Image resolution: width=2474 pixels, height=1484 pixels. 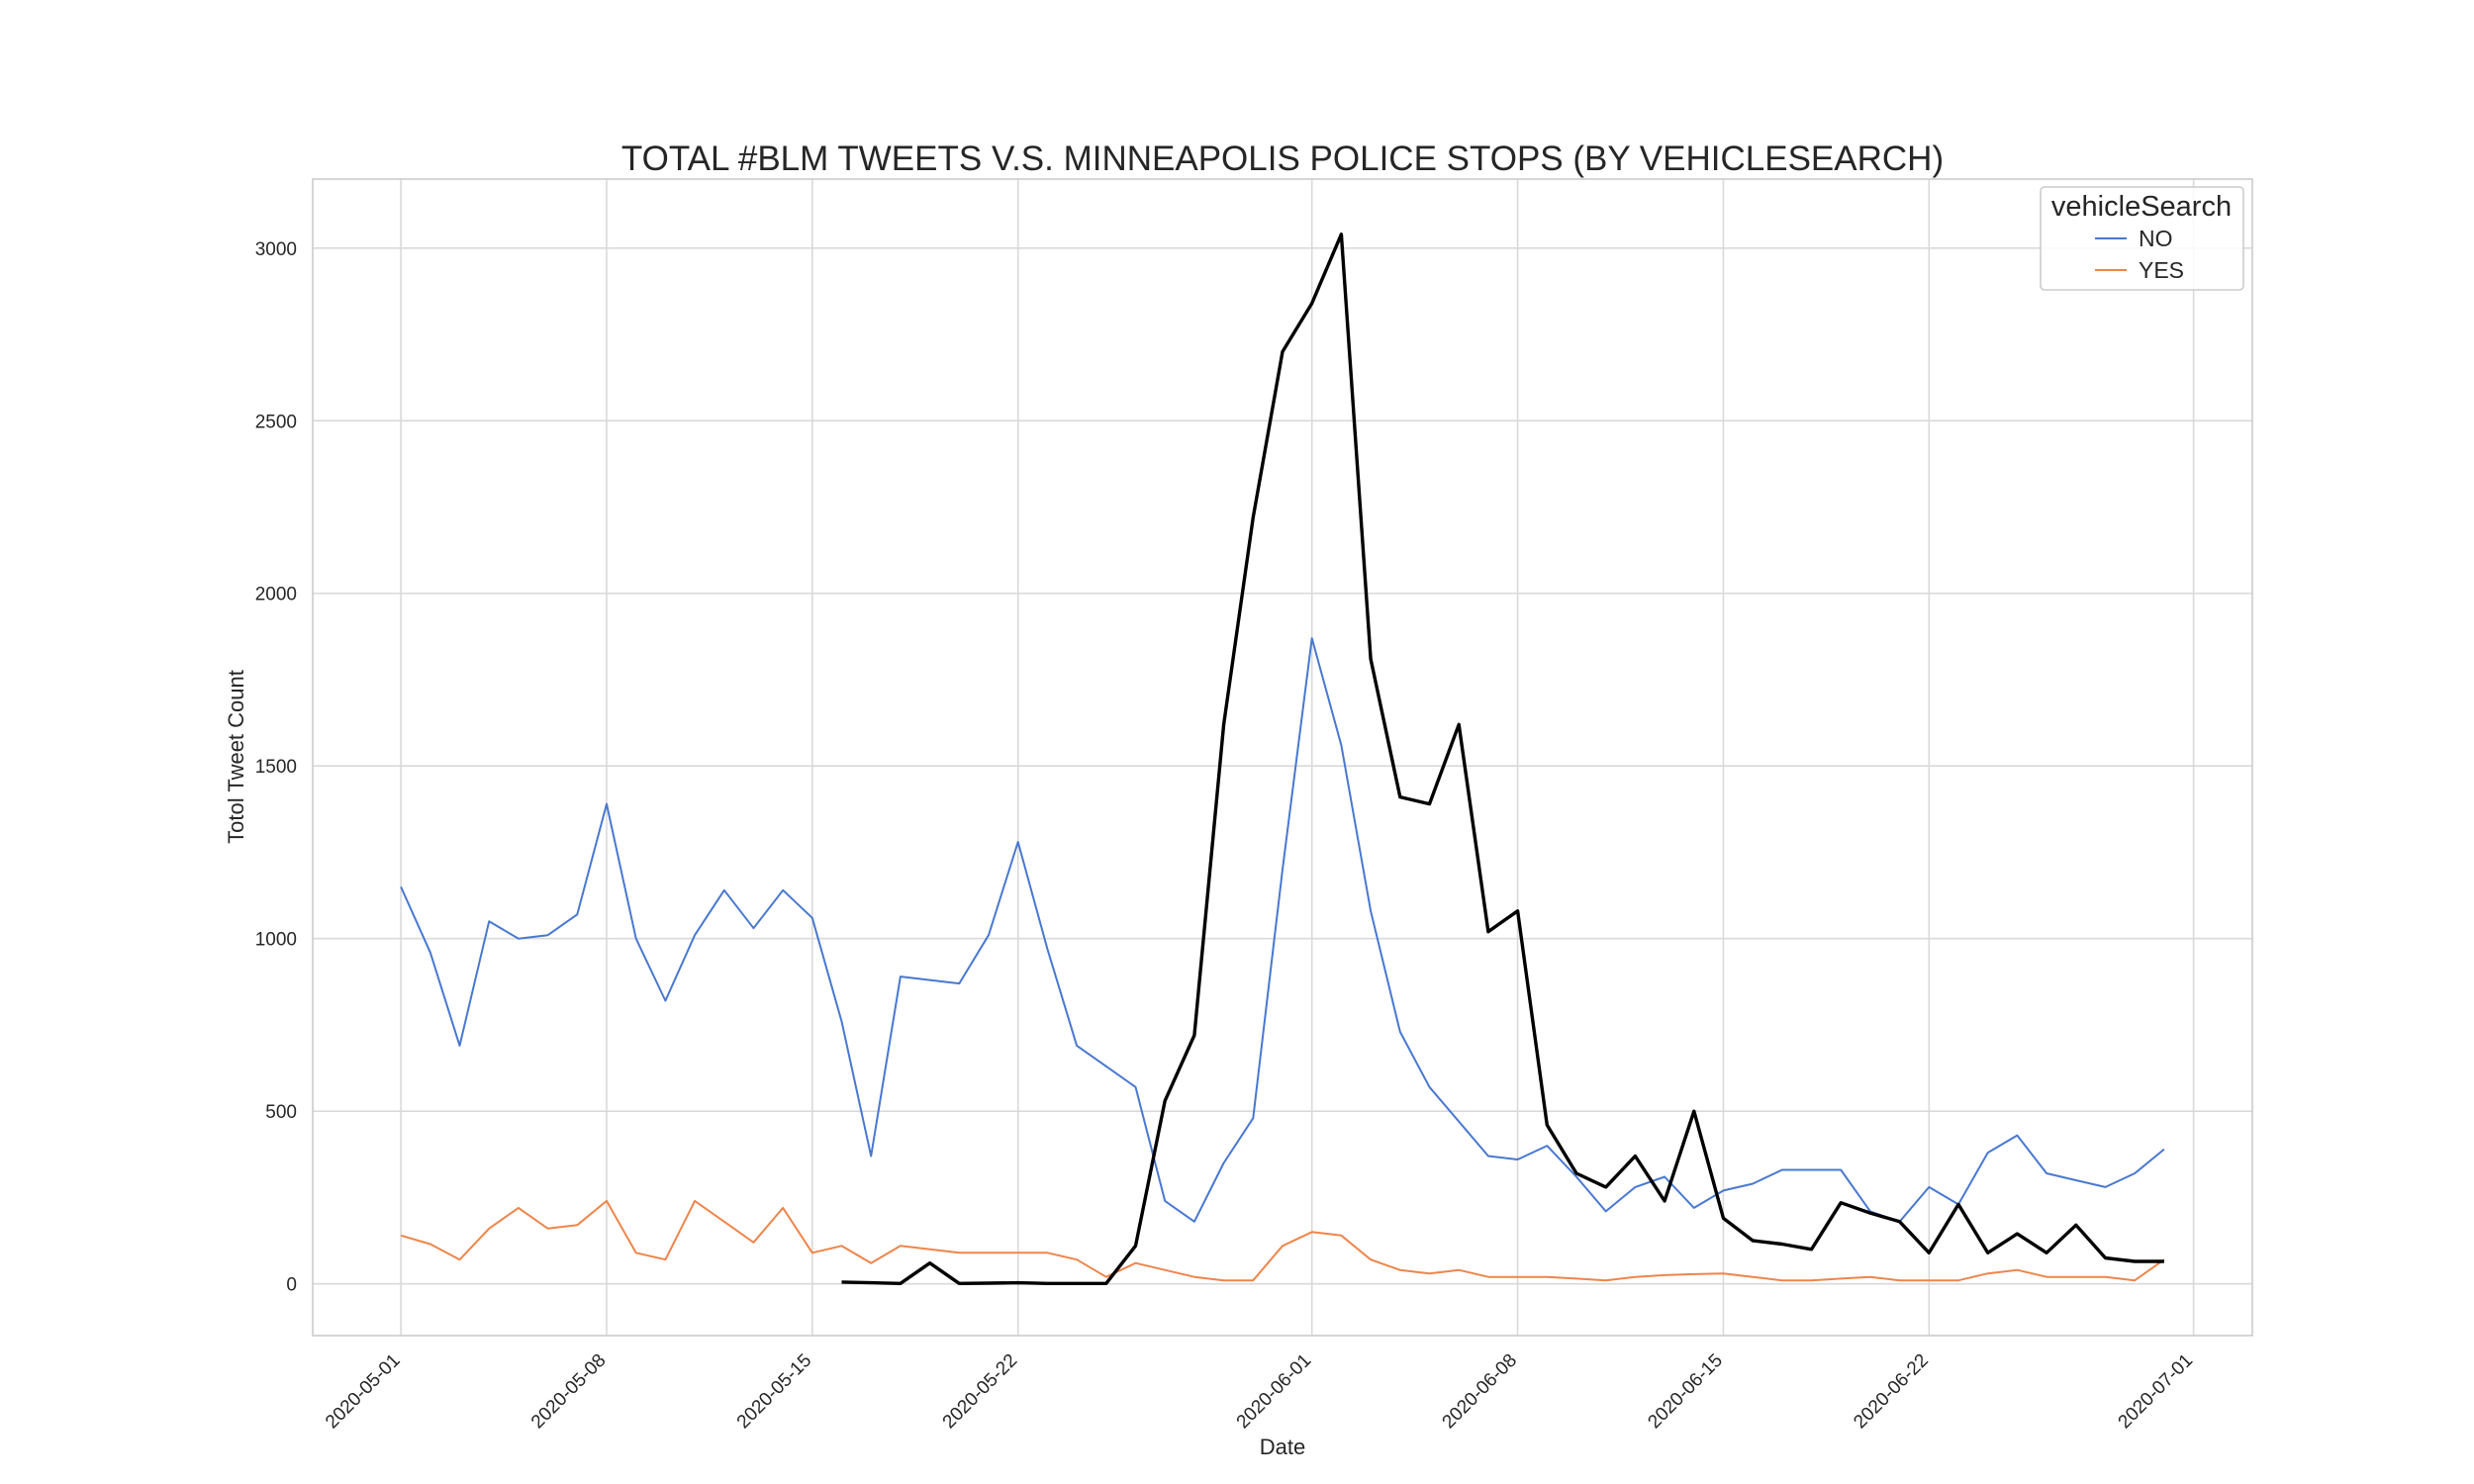 I want to click on x-tick-label: 2020-05-01, so click(x=364, y=1392).